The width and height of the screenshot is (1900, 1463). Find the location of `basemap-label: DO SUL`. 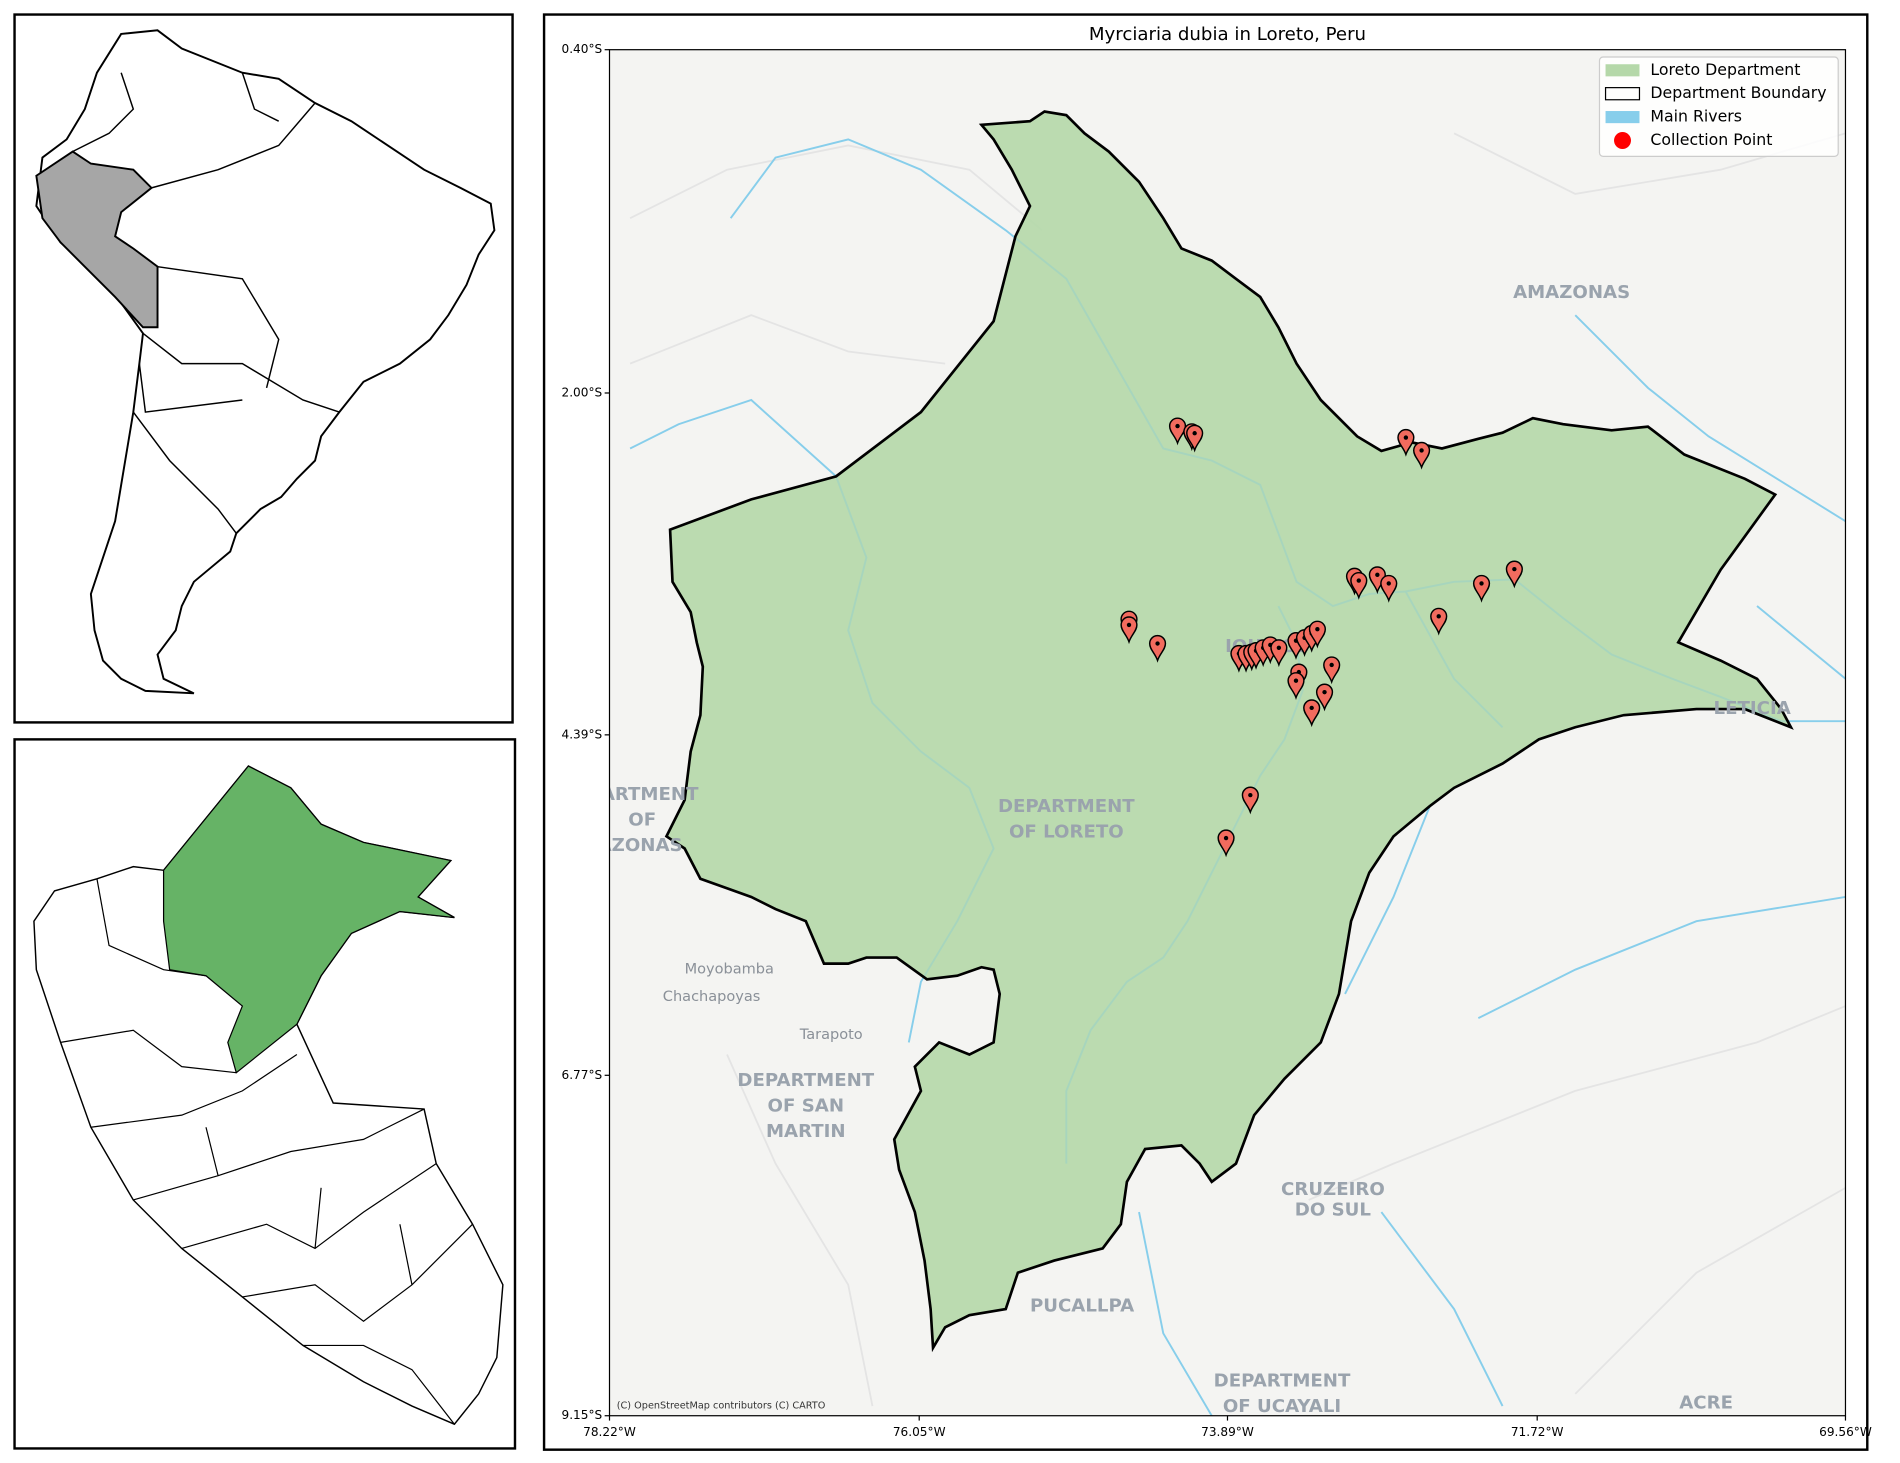

basemap-label: DO SUL is located at coordinates (1333, 1210).